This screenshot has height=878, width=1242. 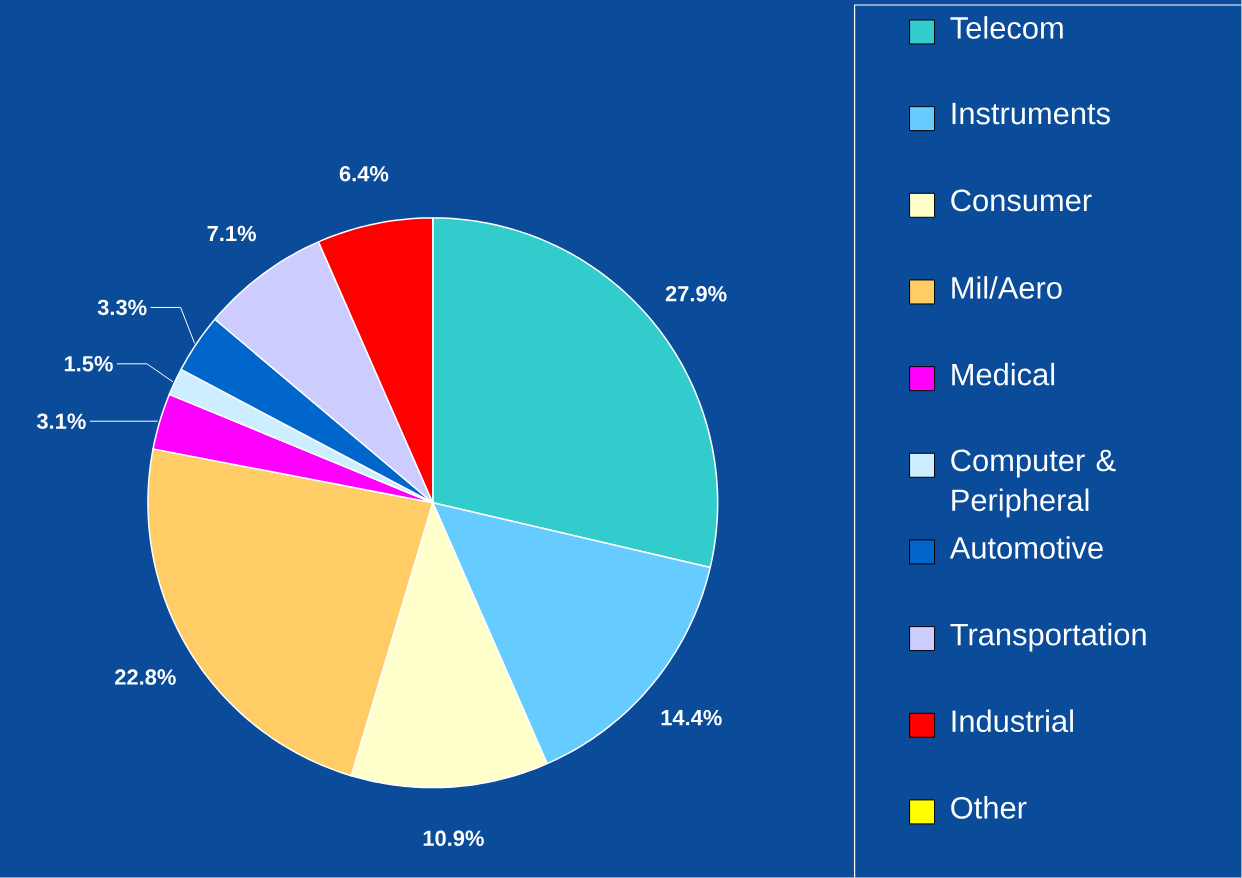 I want to click on data-label: 1.5%, so click(x=88, y=364).